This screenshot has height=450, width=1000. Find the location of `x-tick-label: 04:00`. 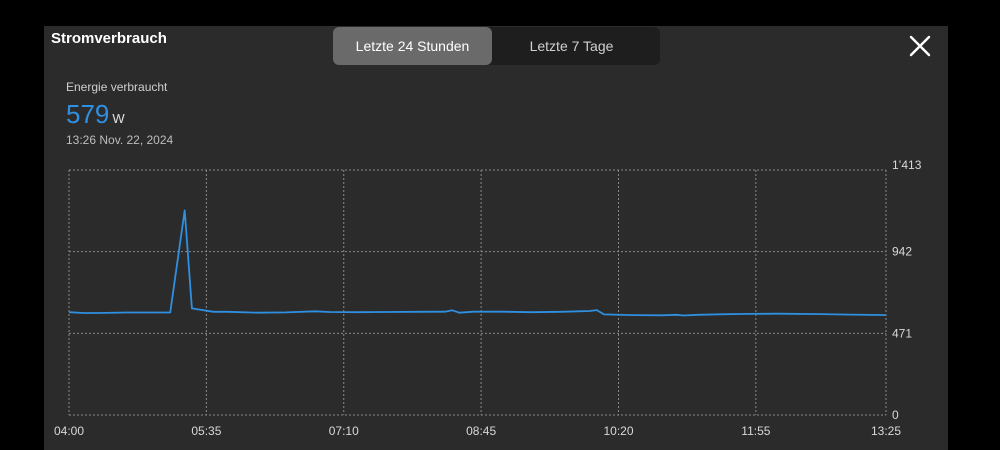

x-tick-label: 04:00 is located at coordinates (69, 431).